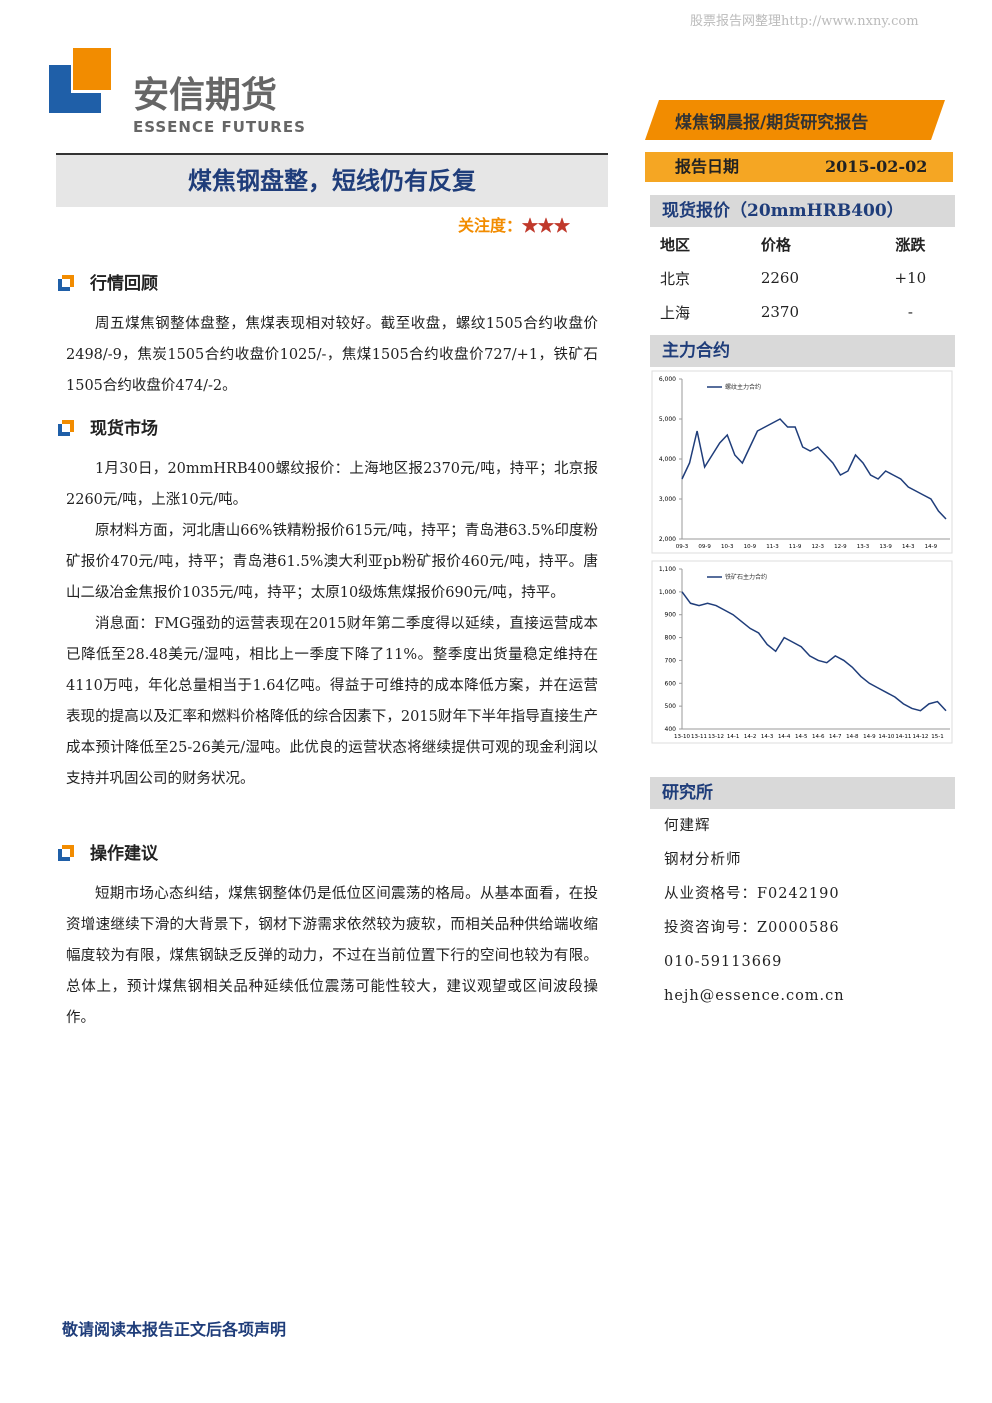 The height and width of the screenshot is (1403, 992). I want to click on logo-en: ESSENCE FUTURES, so click(219, 127).